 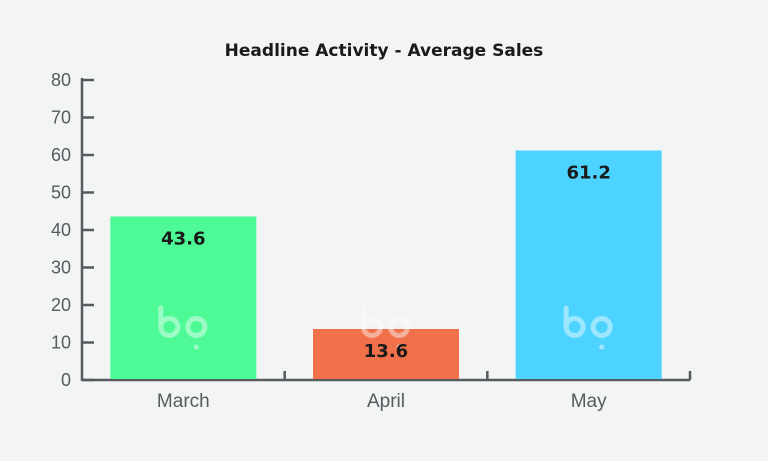 I want to click on data-label: 43.6, so click(x=183, y=239).